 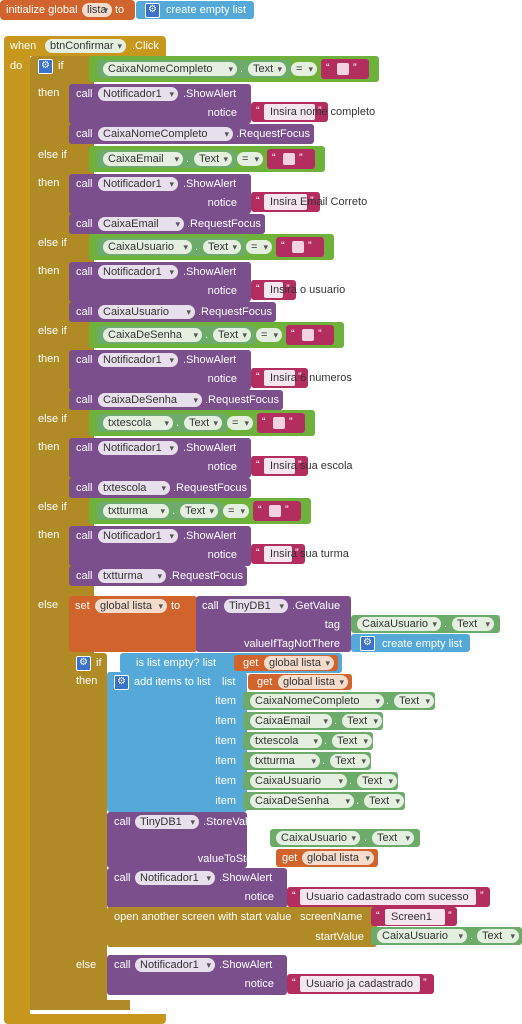 What do you see at coordinates (165, 134) in the screenshot?
I see `focus-dropdown: CaixaNomeCompleto` at bounding box center [165, 134].